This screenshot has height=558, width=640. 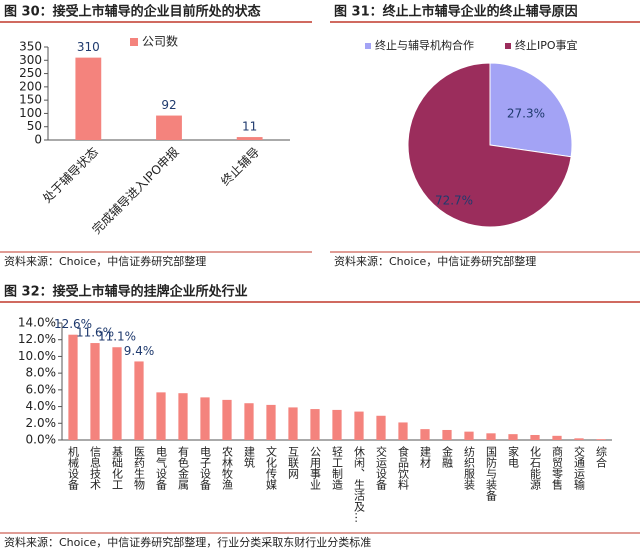 I want to click on x-tick-label: 轻工制造, so click(x=337, y=467).